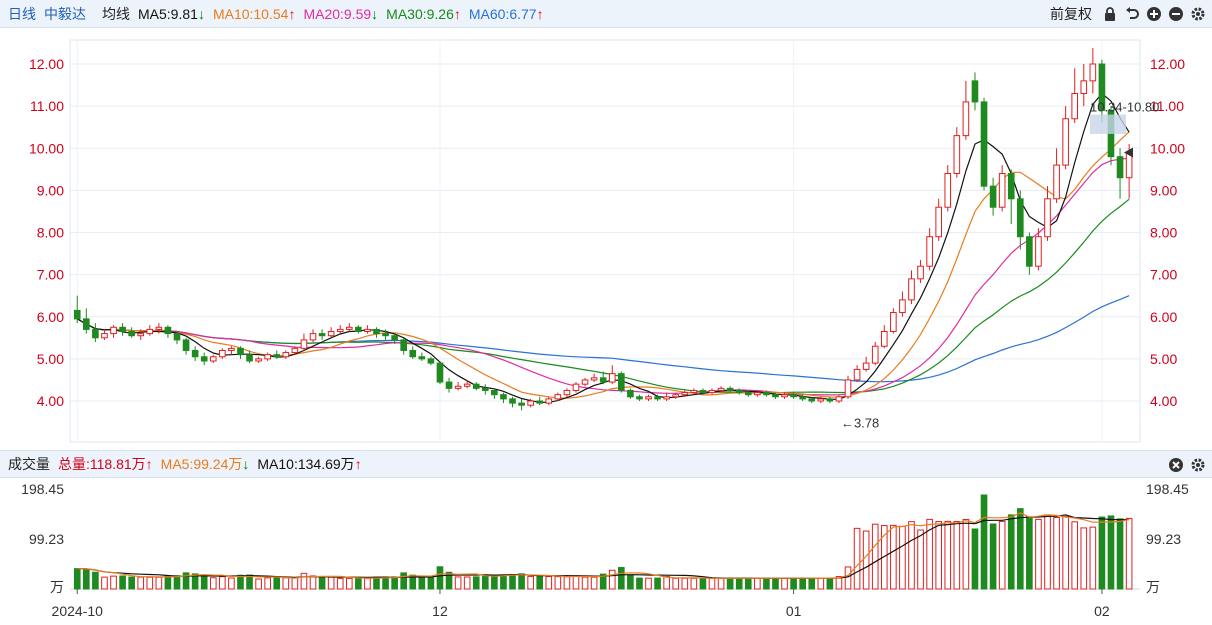 The image size is (1212, 625). Describe the element at coordinates (1163, 539) in the screenshot. I see `volume-tick-right: 99.23` at that location.